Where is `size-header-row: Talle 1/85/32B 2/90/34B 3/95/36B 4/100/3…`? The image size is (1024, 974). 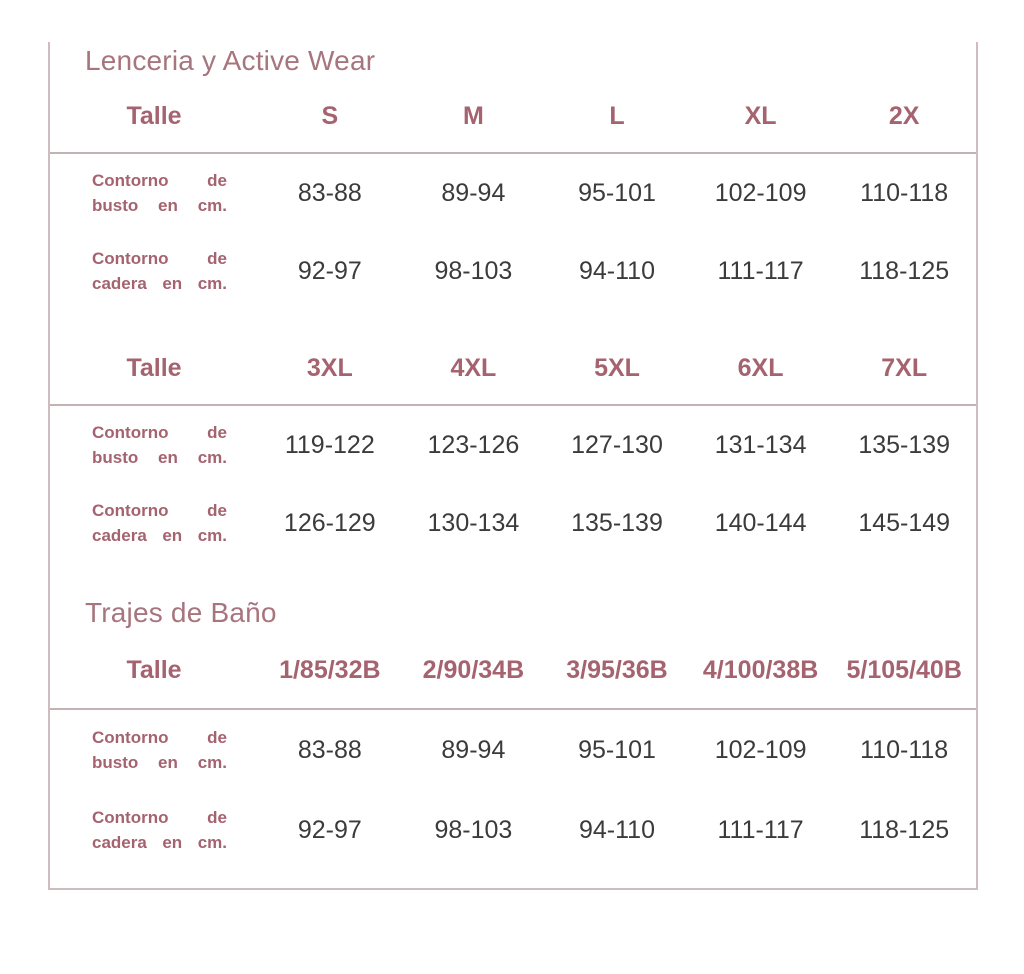
size-header-row: Talle 1/85/32B 2/90/34B 3/95/36B 4/100/3… is located at coordinates (513, 671).